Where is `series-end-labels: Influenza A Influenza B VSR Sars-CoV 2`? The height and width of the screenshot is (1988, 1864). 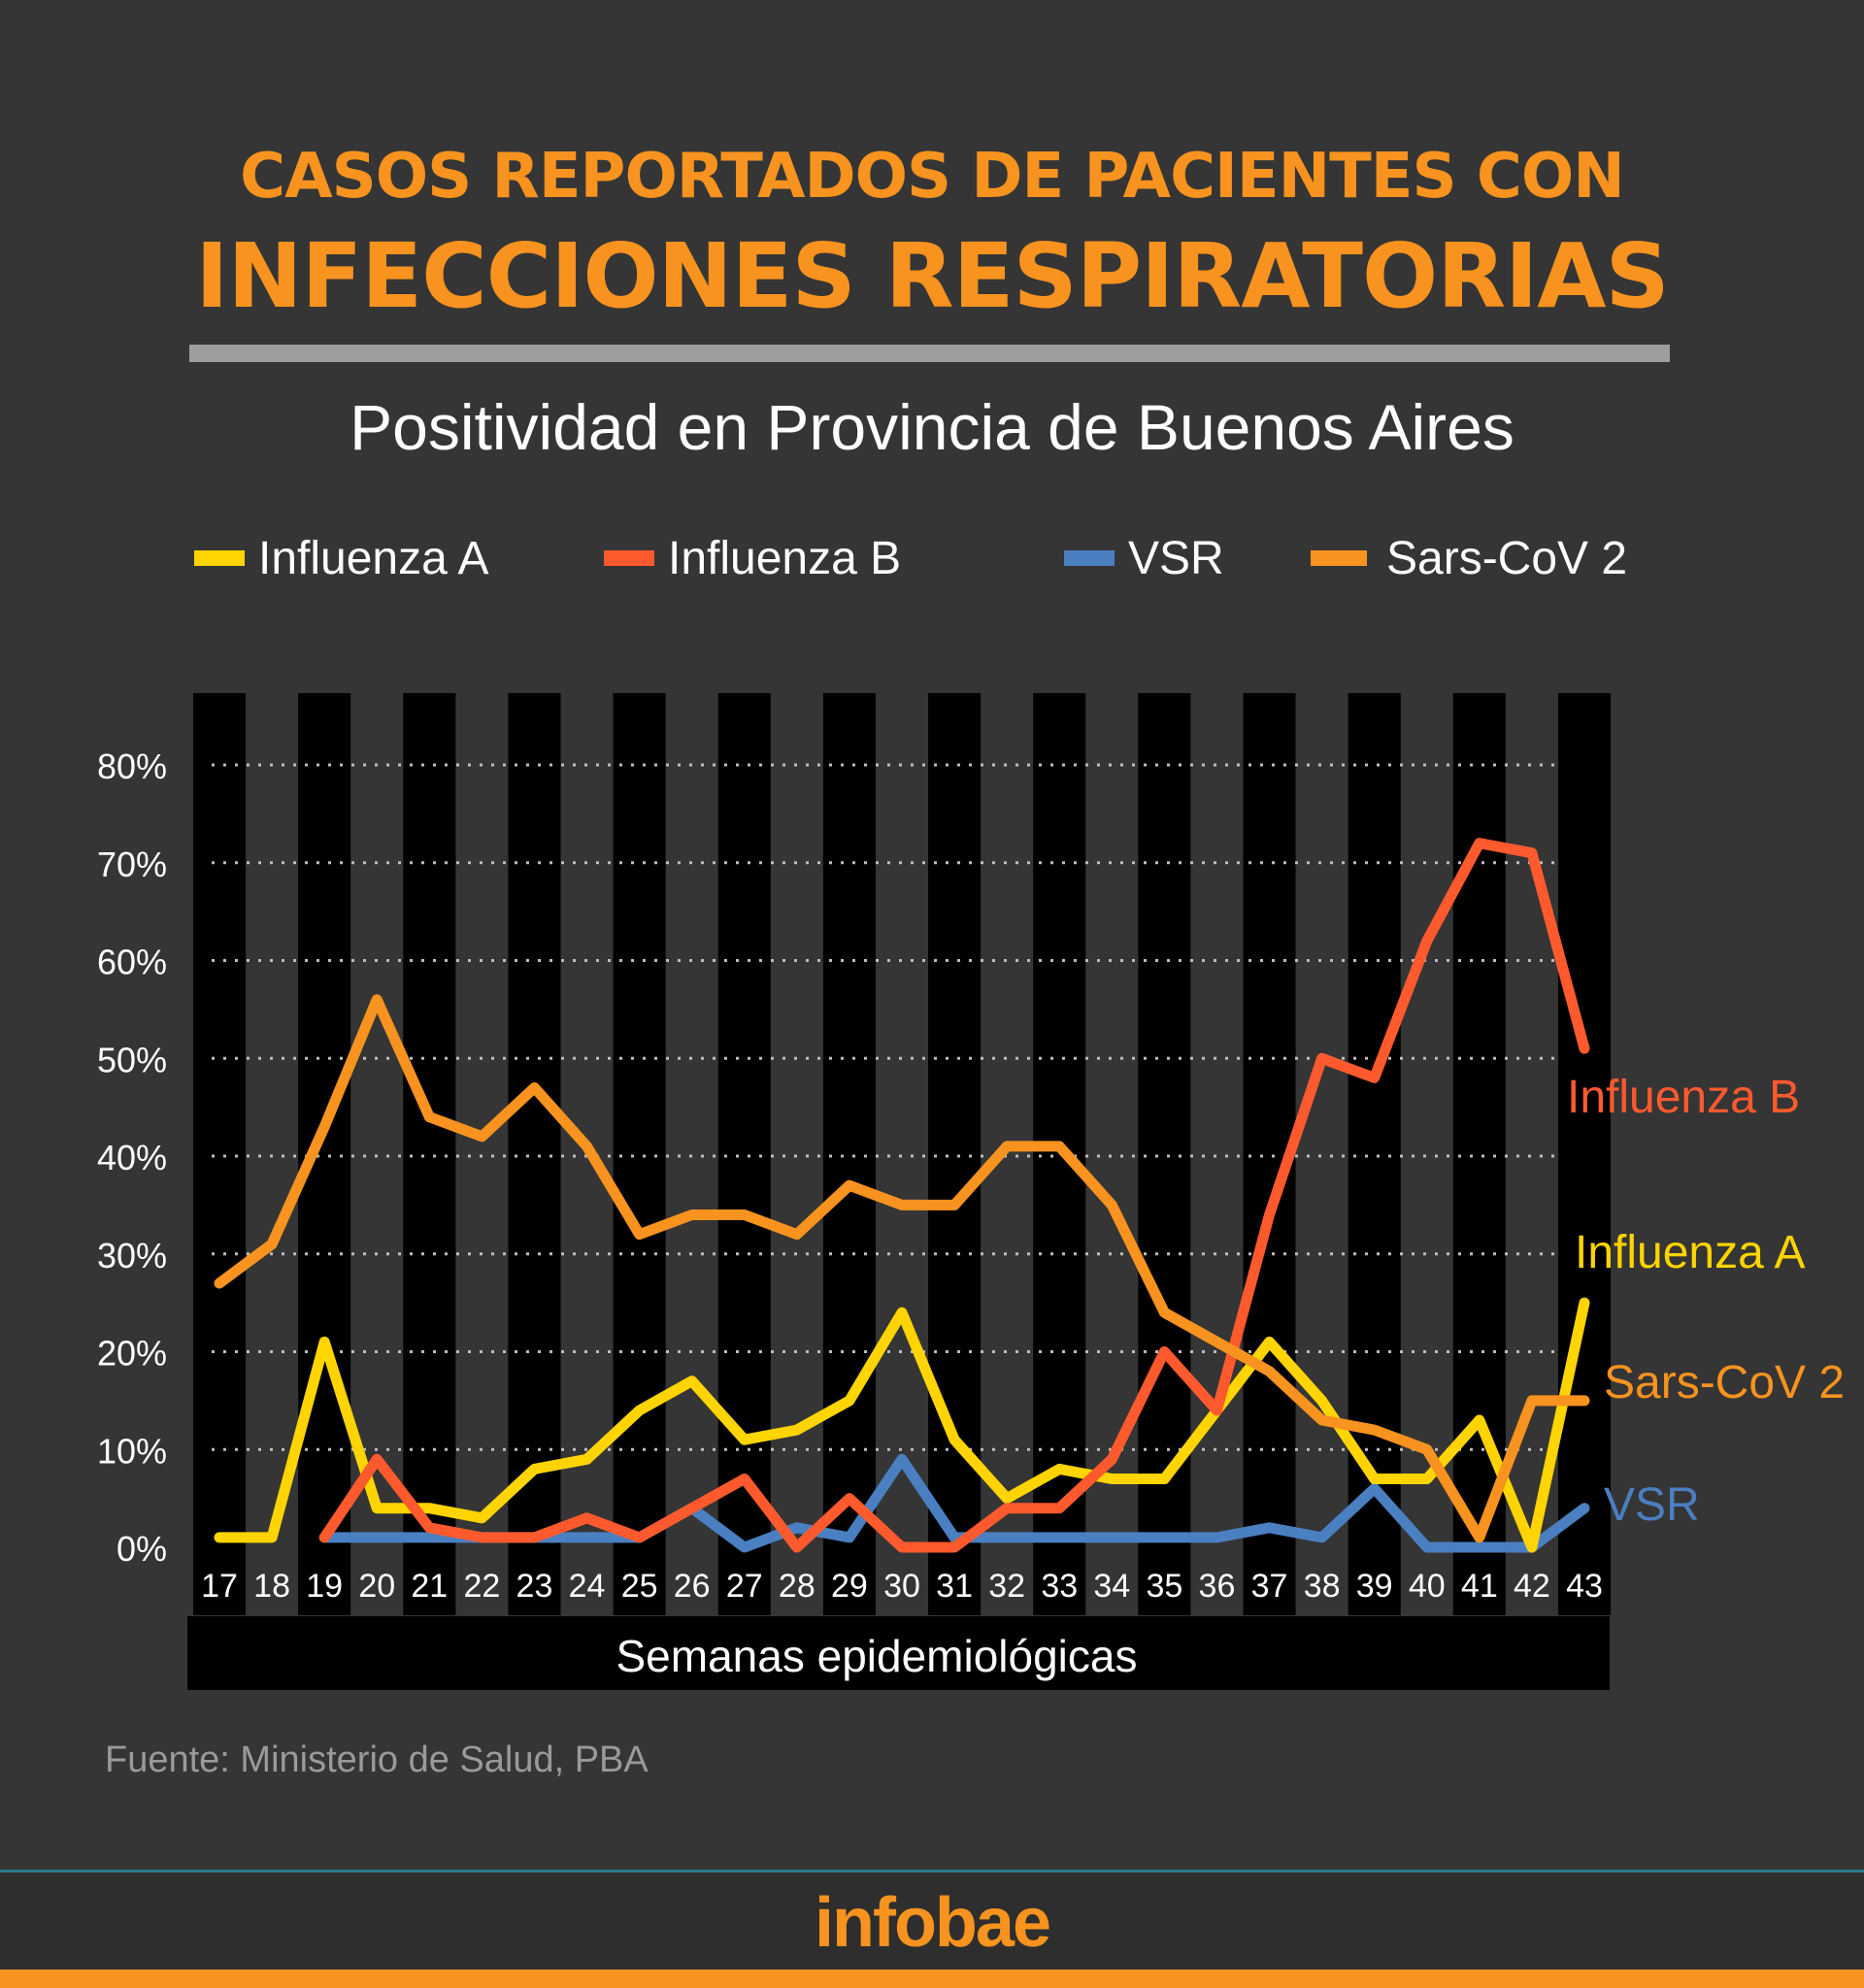
series-end-labels: Influenza A Influenza B VSR Sars-CoV 2 is located at coordinates (1706, 1301).